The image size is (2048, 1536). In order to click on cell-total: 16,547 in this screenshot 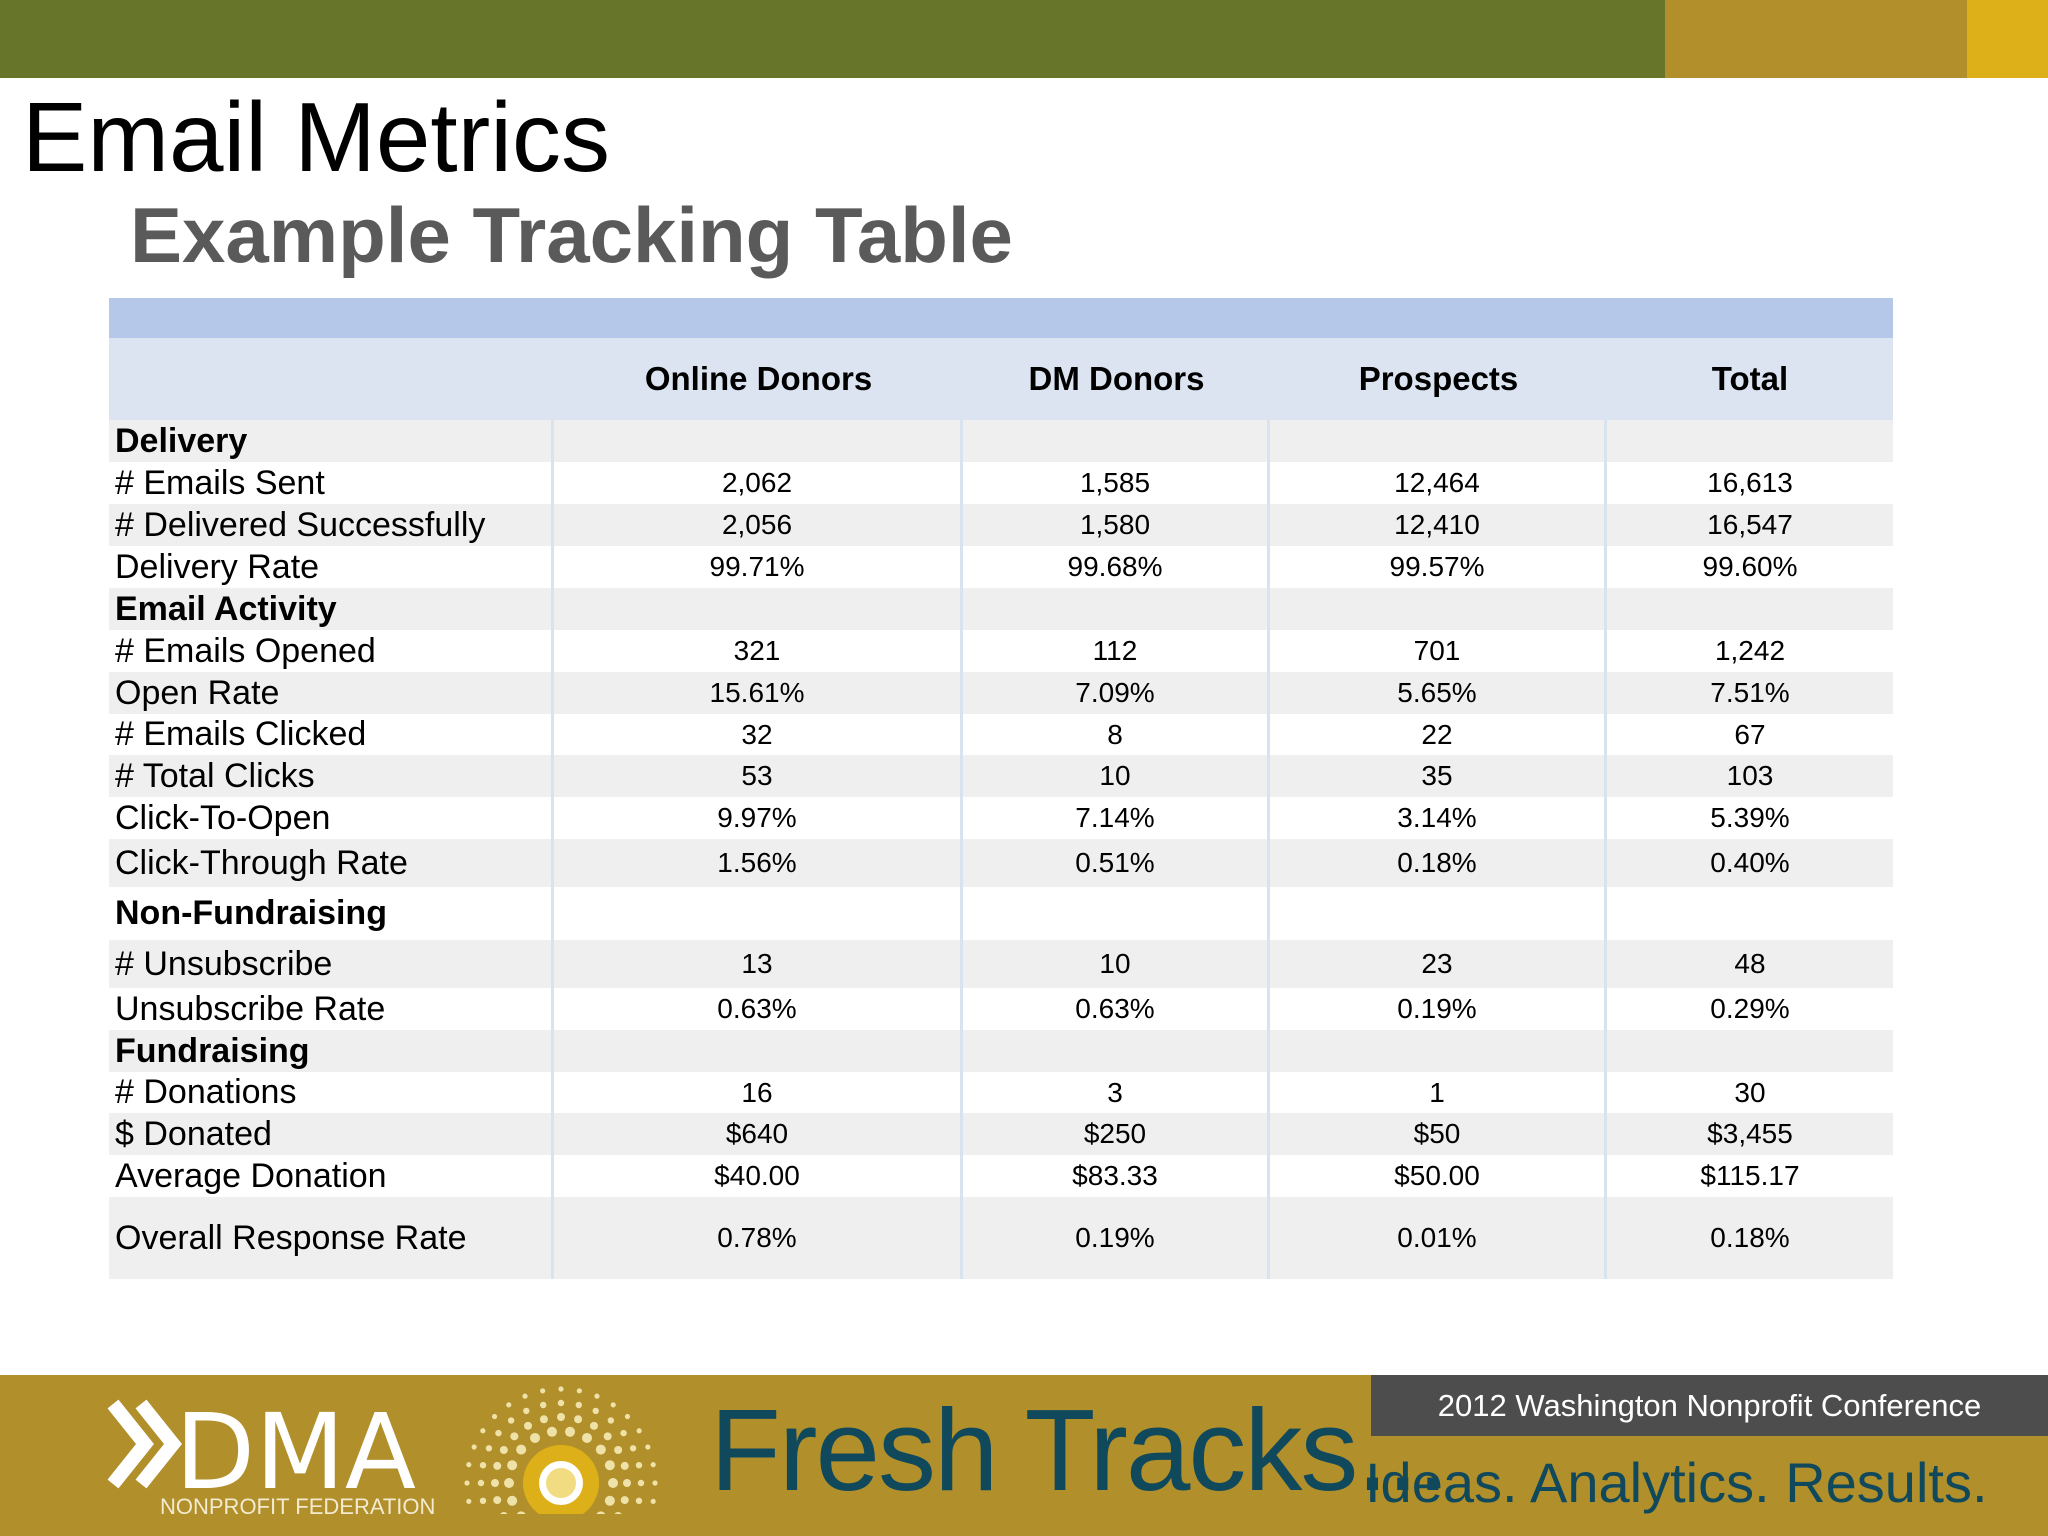, I will do `click(1750, 524)`.